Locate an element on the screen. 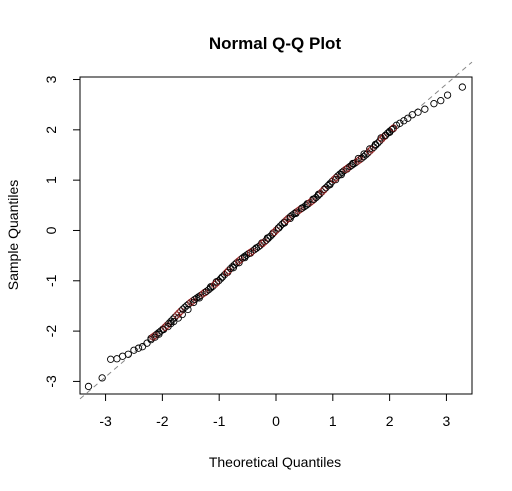  x-axis-label: Theoretical Quantiles is located at coordinates (275, 462).